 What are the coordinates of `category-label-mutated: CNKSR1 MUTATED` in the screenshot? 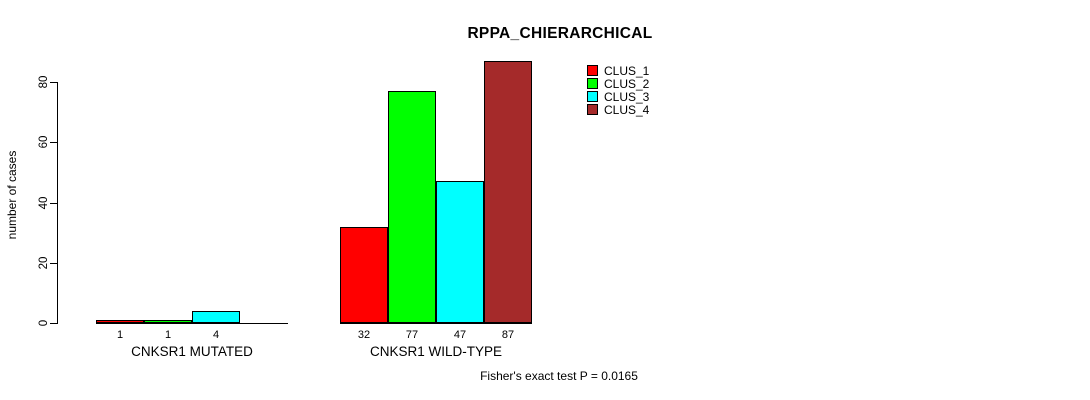 It's located at (192, 351).